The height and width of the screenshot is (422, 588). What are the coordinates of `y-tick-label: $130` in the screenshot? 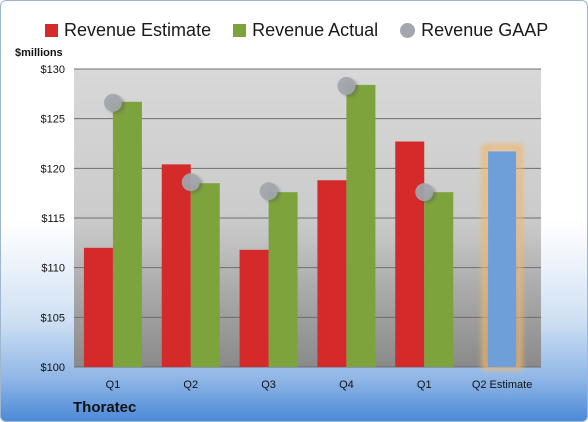 It's located at (53, 70).